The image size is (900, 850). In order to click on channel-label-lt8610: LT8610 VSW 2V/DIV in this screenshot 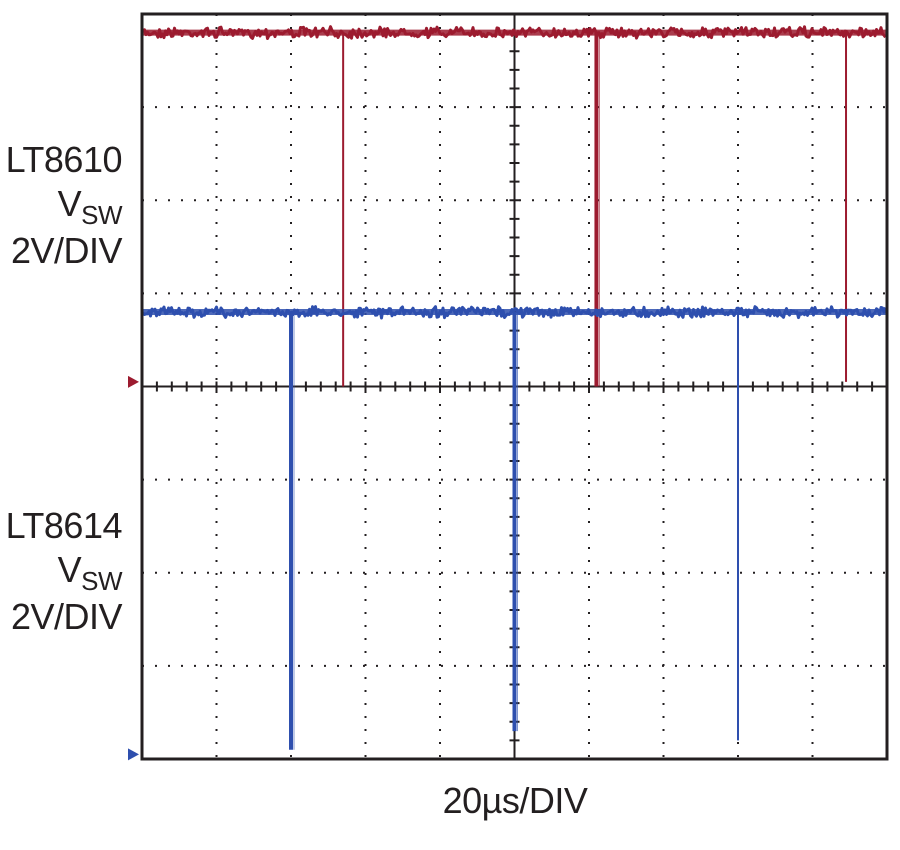, I will do `click(64, 205)`.